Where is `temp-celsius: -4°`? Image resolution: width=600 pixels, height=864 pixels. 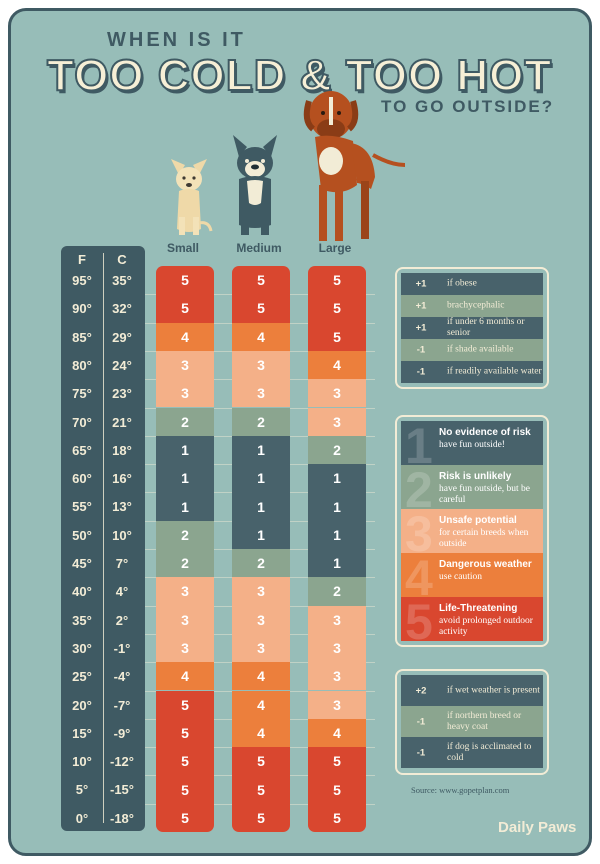
temp-celsius: -4° is located at coordinates (122, 677).